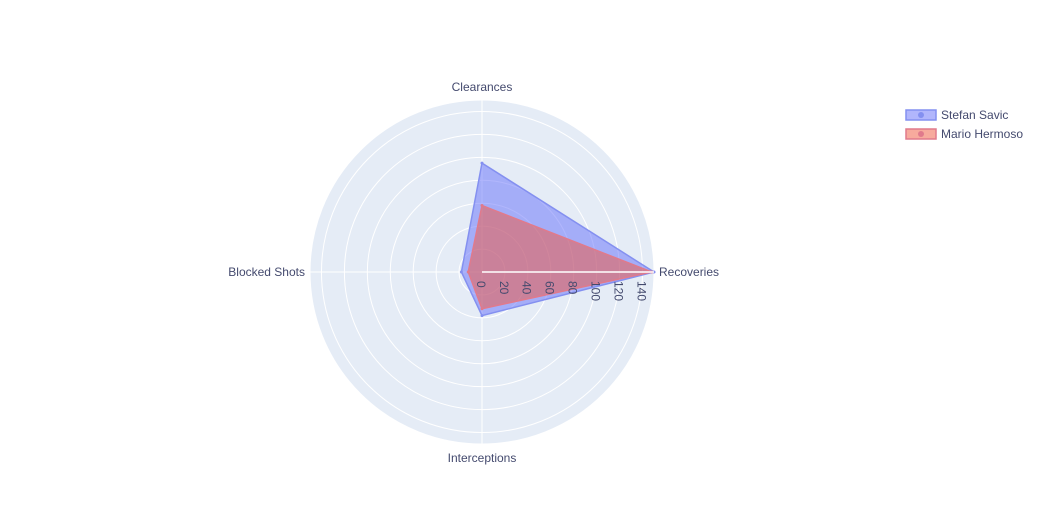 This screenshot has height=525, width=1050. Describe the element at coordinates (266, 272) in the screenshot. I see `axis-label-blocked-shots: Blocked Shots` at that location.